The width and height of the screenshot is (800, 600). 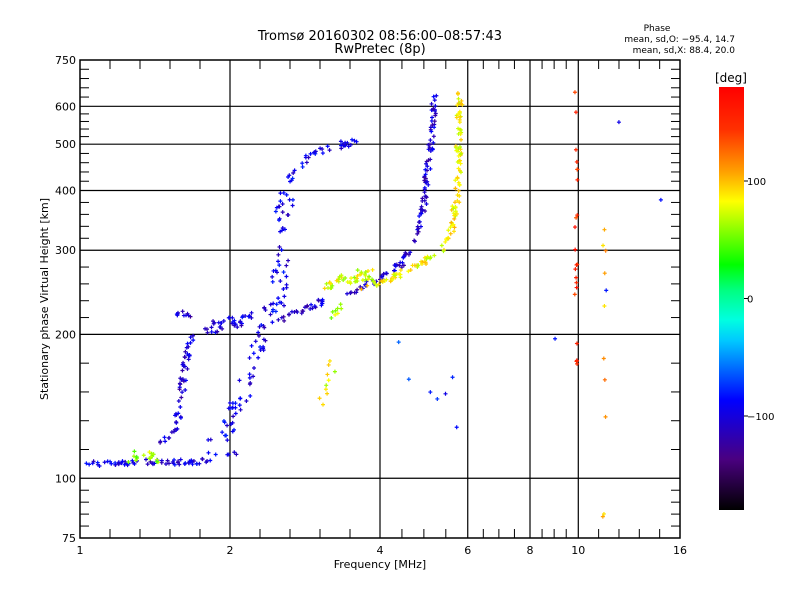 I want to click on y-tick-label: 200, so click(x=65, y=334).